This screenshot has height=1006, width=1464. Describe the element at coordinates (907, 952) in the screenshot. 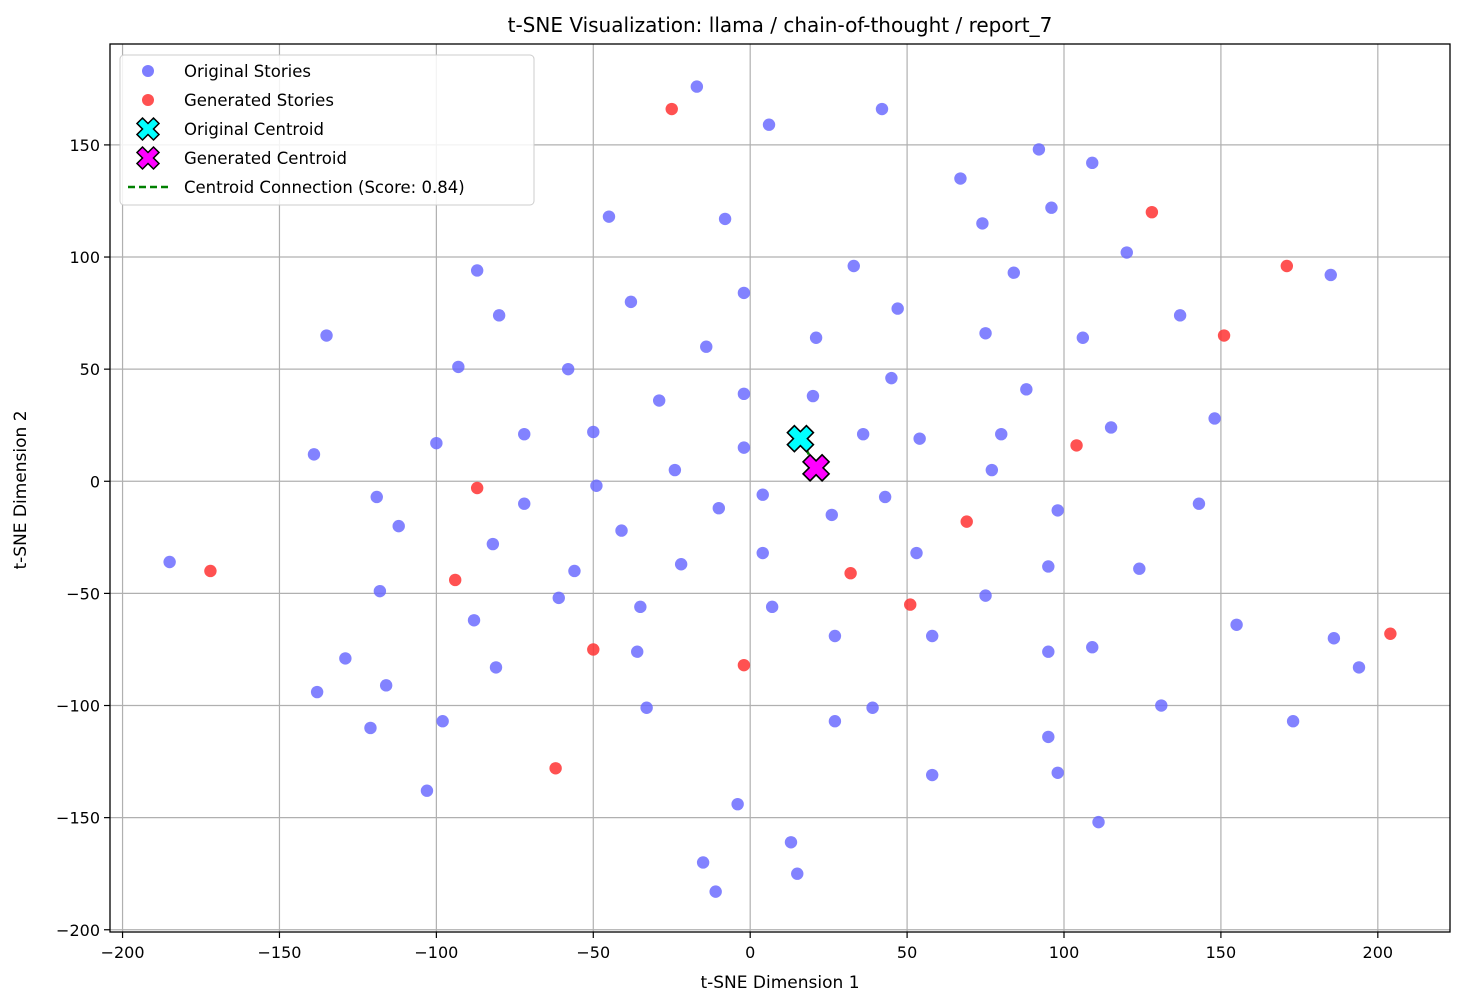

I see `x-tick-label: 50` at that location.